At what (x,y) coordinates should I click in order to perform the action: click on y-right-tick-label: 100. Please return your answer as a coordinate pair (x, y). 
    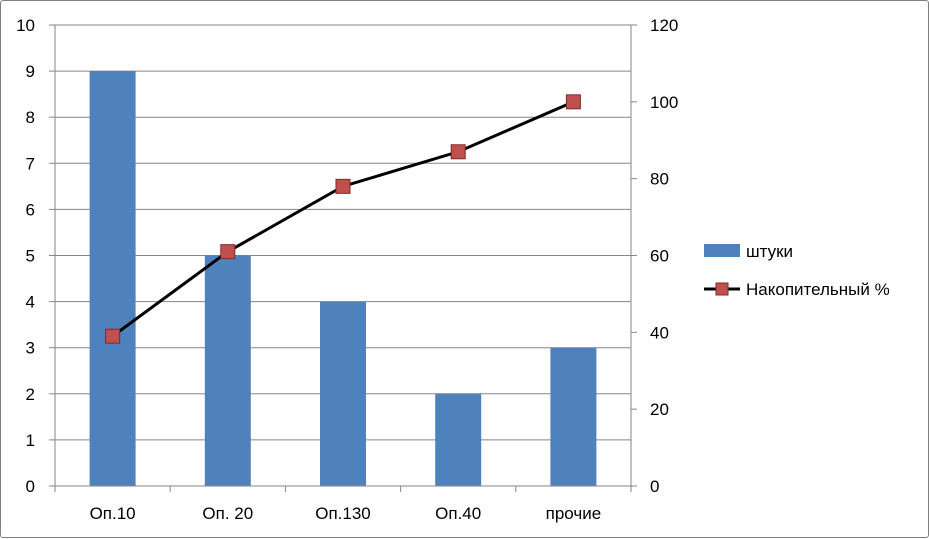
    Looking at the image, I should click on (664, 102).